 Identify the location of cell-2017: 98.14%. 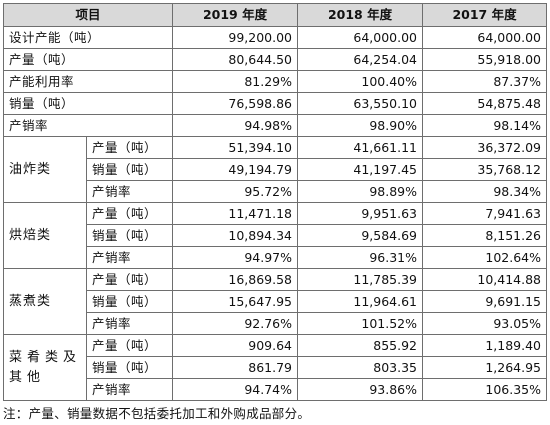
(485, 125).